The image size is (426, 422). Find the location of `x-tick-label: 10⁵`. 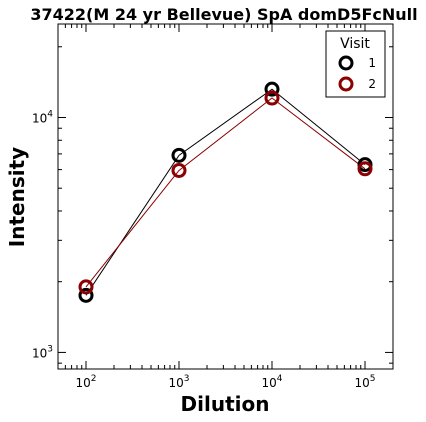

x-tick-label: 10⁵ is located at coordinates (364, 382).